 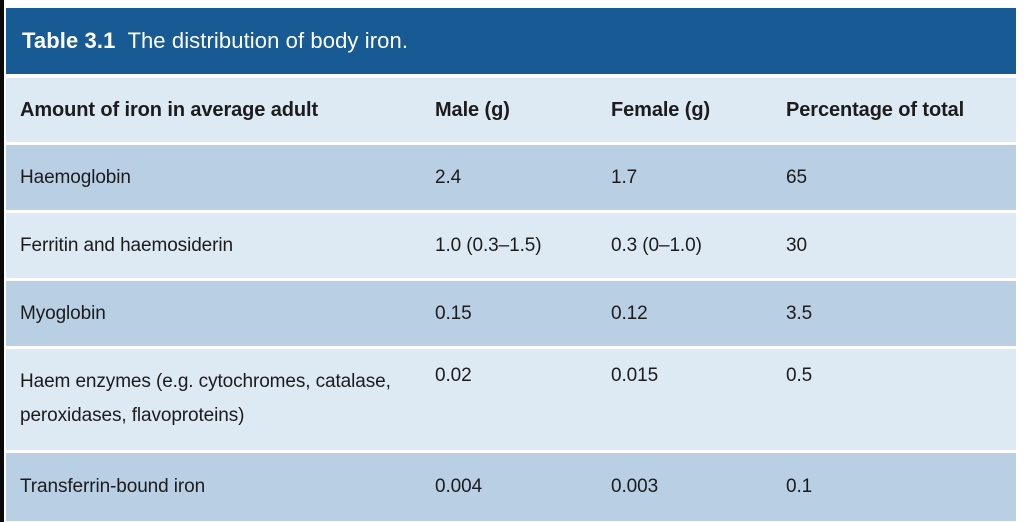 What do you see at coordinates (629, 313) in the screenshot?
I see `female-value: 0.12` at bounding box center [629, 313].